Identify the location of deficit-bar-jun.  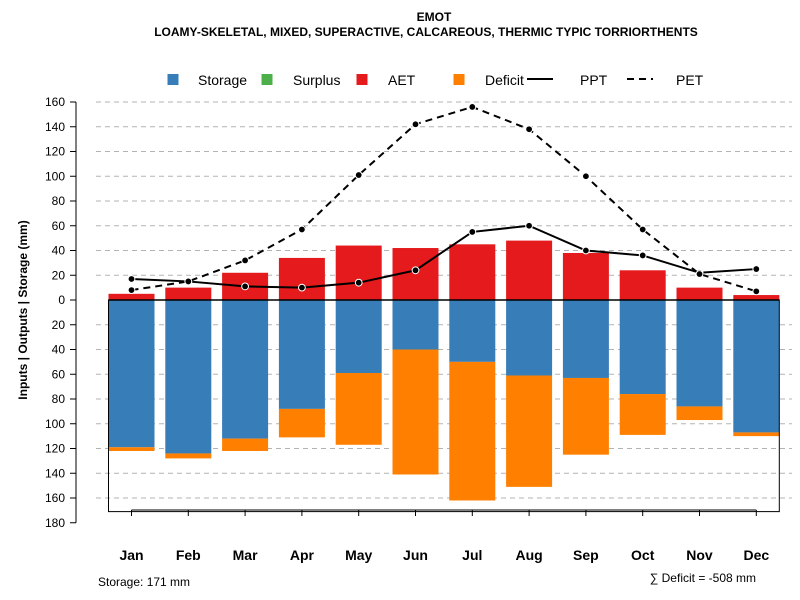
(415, 412).